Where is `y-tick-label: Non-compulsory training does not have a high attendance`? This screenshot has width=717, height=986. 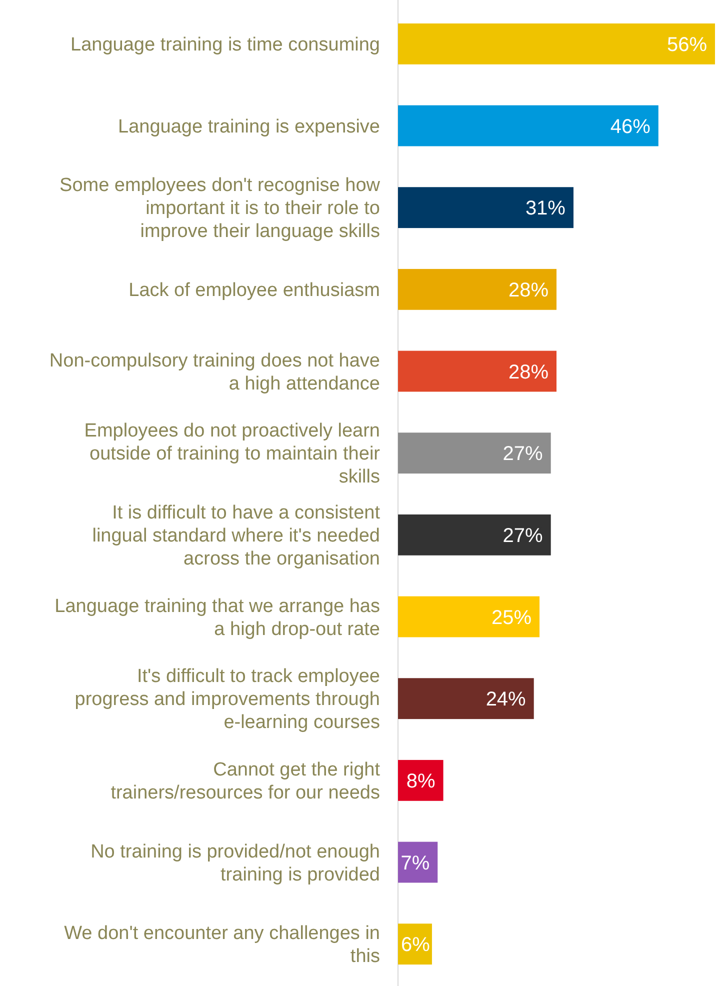
y-tick-label: Non-compulsory training does not have a high attendance is located at coordinates (214, 372).